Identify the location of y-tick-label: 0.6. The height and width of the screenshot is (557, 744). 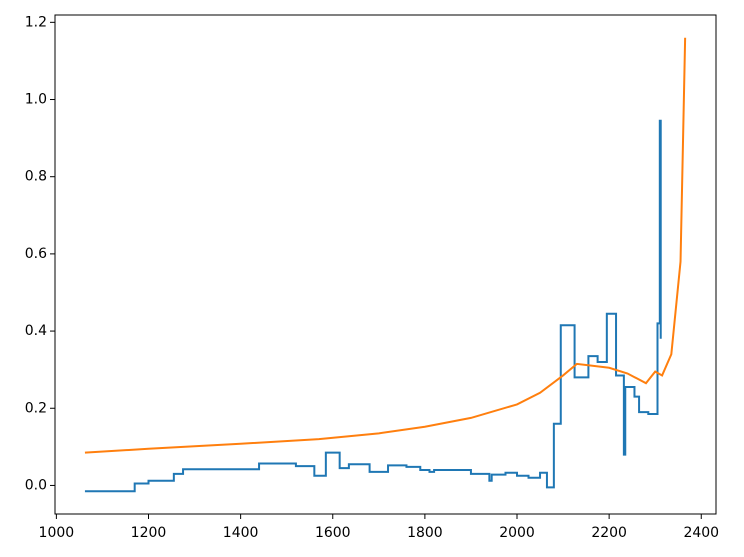
(36, 254).